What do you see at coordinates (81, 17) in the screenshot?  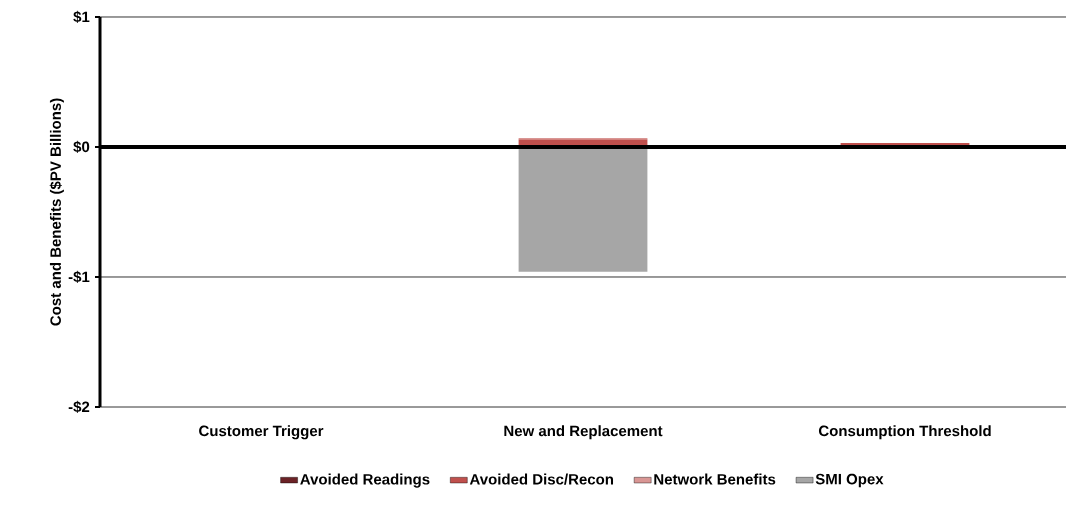 I see `y-tick-label: $1` at bounding box center [81, 17].